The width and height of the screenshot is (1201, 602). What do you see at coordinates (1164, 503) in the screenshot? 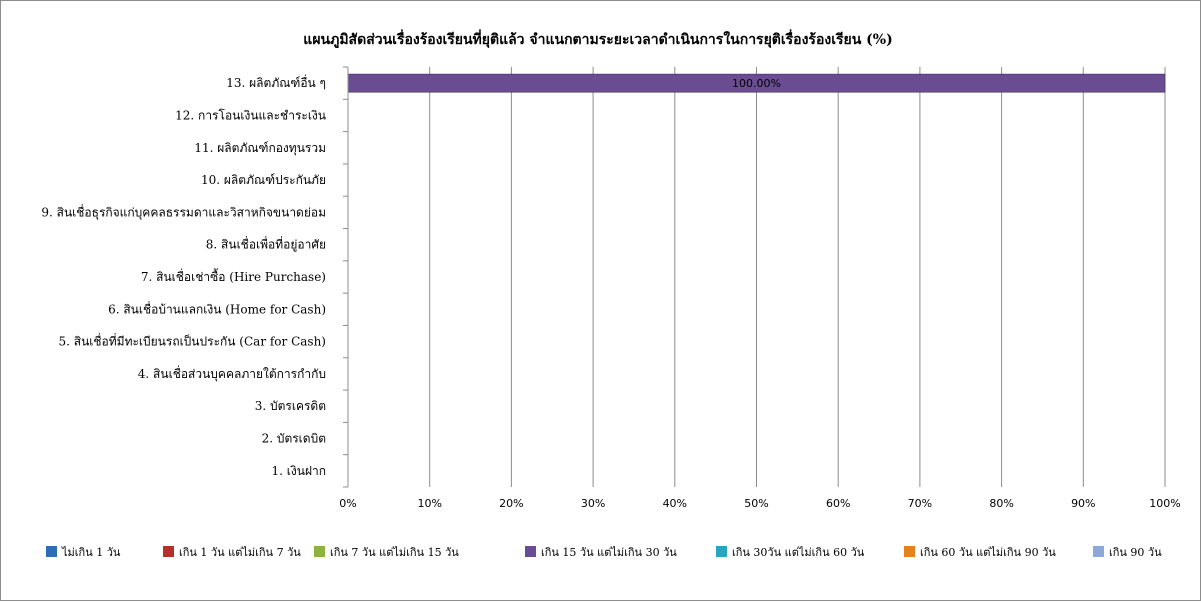
I see `x-tick-label: 100%` at bounding box center [1164, 503].